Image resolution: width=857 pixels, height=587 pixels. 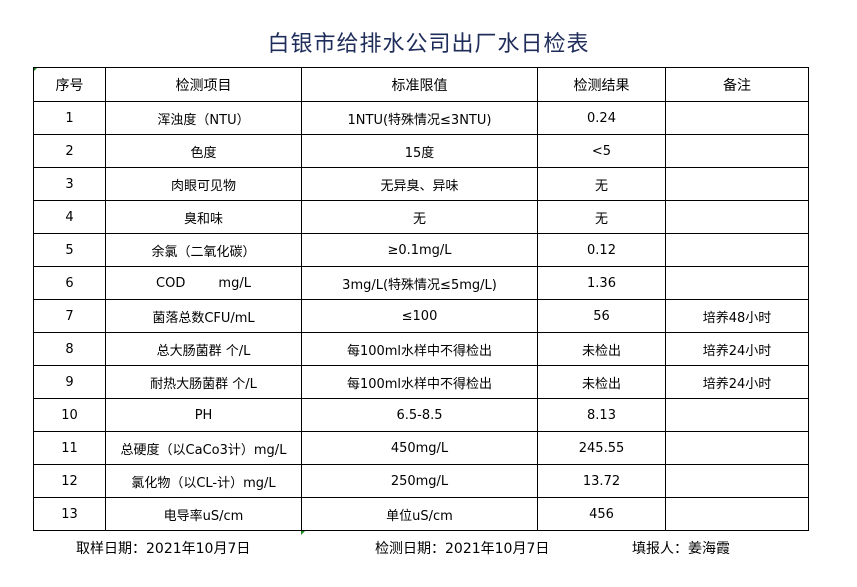 What do you see at coordinates (69, 250) in the screenshot?
I see `table-cell: 5` at bounding box center [69, 250].